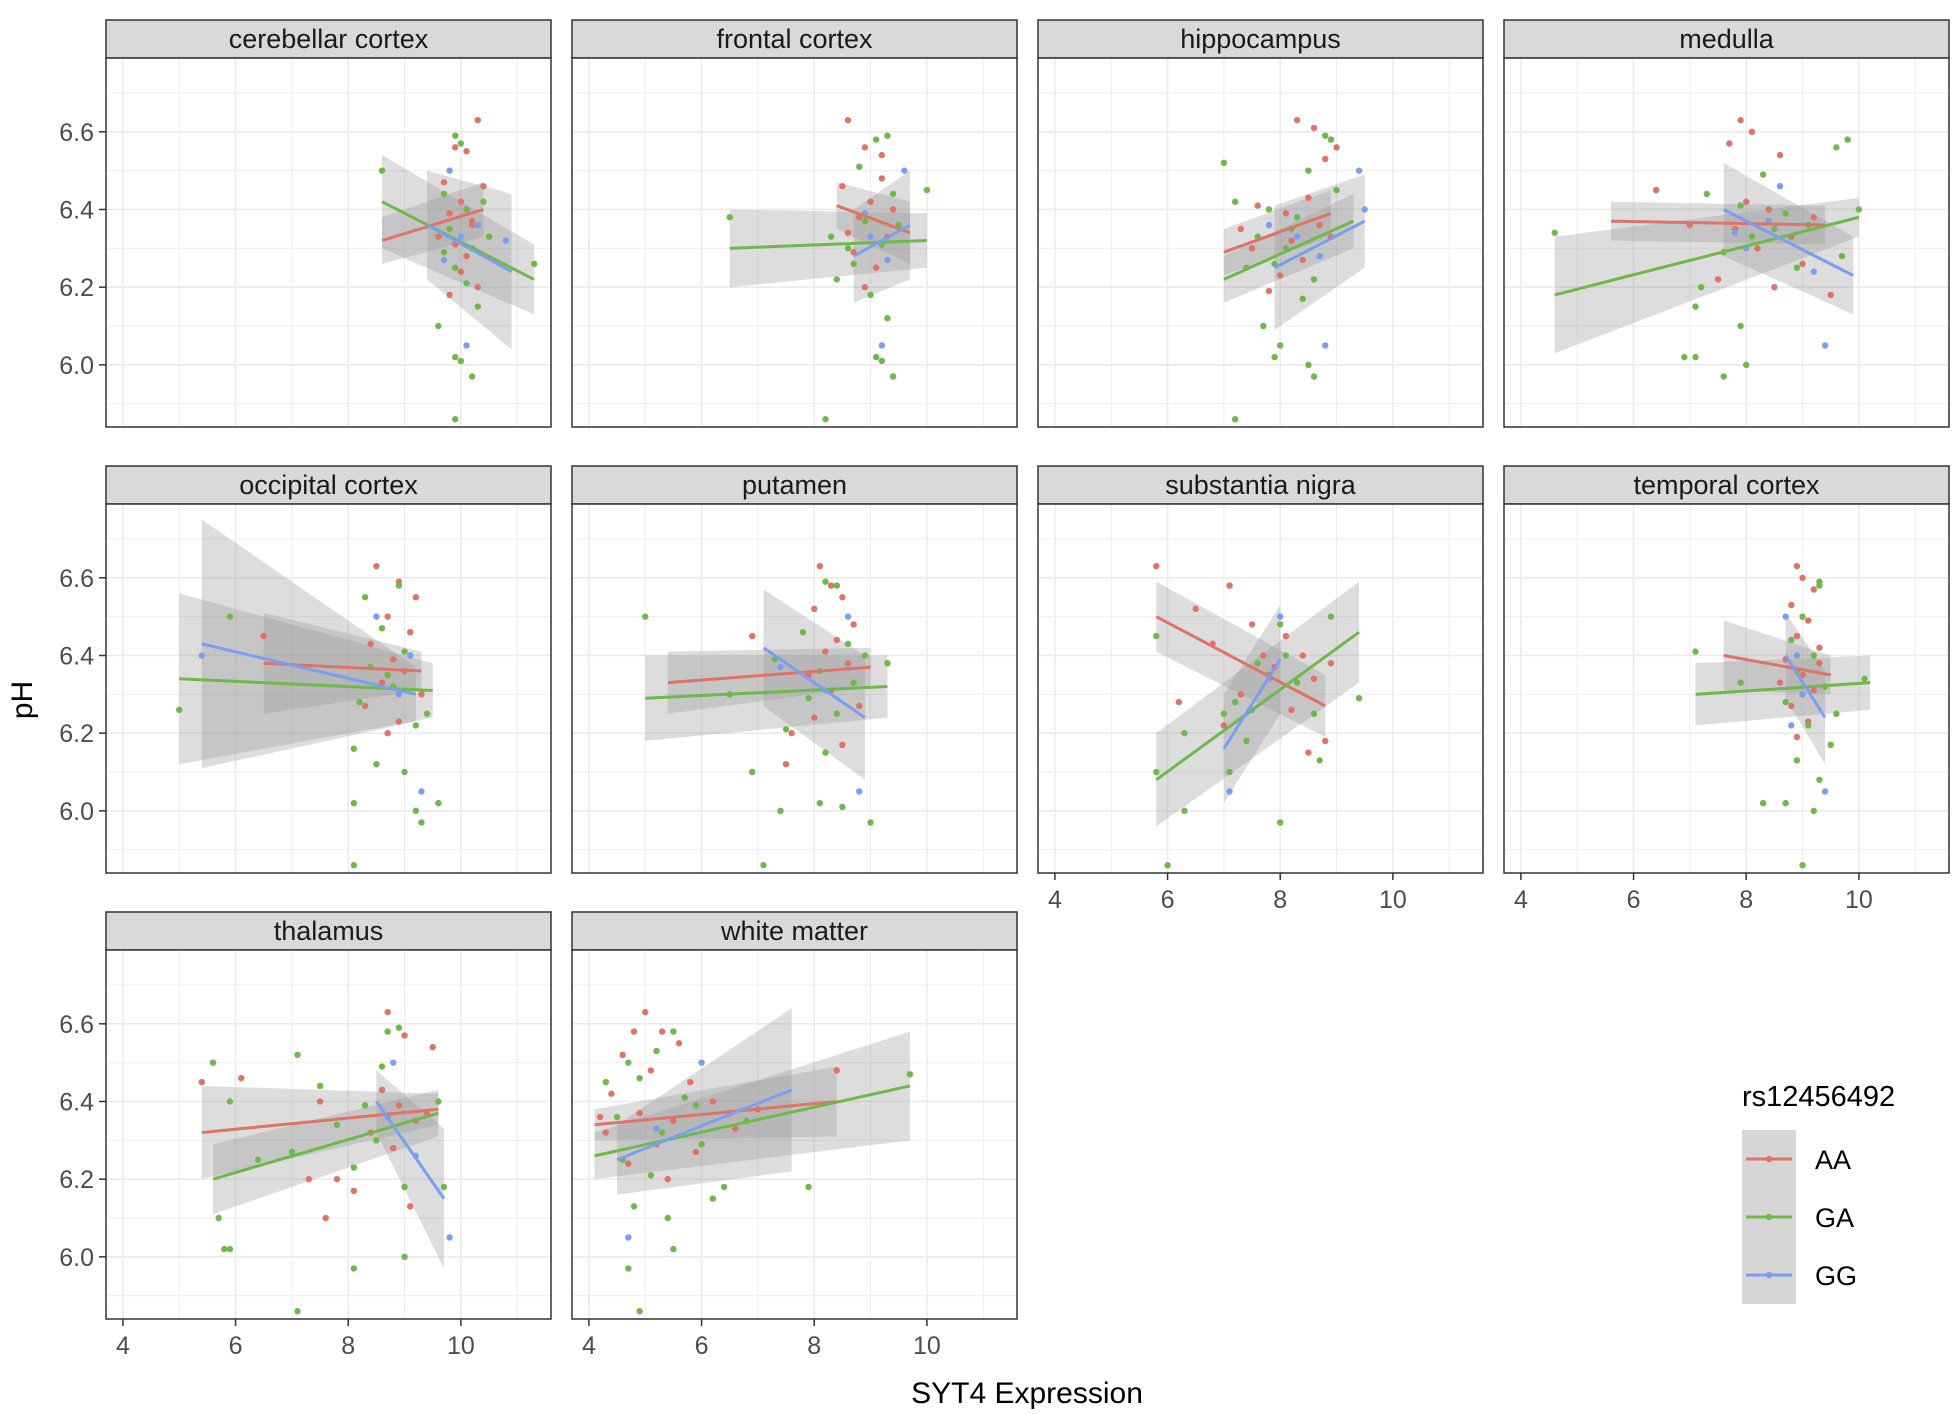 The width and height of the screenshot is (1955, 1414). I want to click on confidence-band-gg, so click(881, 236).